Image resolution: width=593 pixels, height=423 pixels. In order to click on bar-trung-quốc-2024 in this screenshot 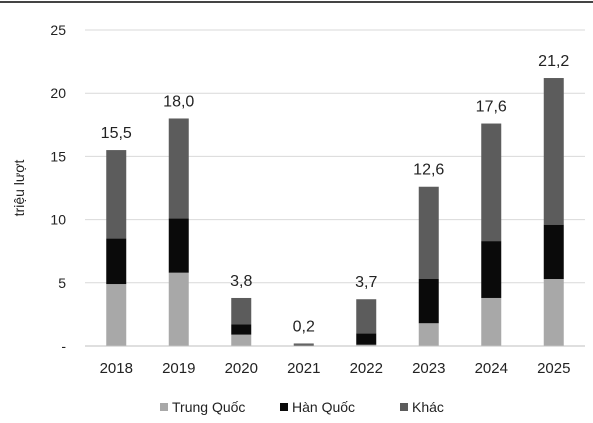, I will do `click(491, 321)`.